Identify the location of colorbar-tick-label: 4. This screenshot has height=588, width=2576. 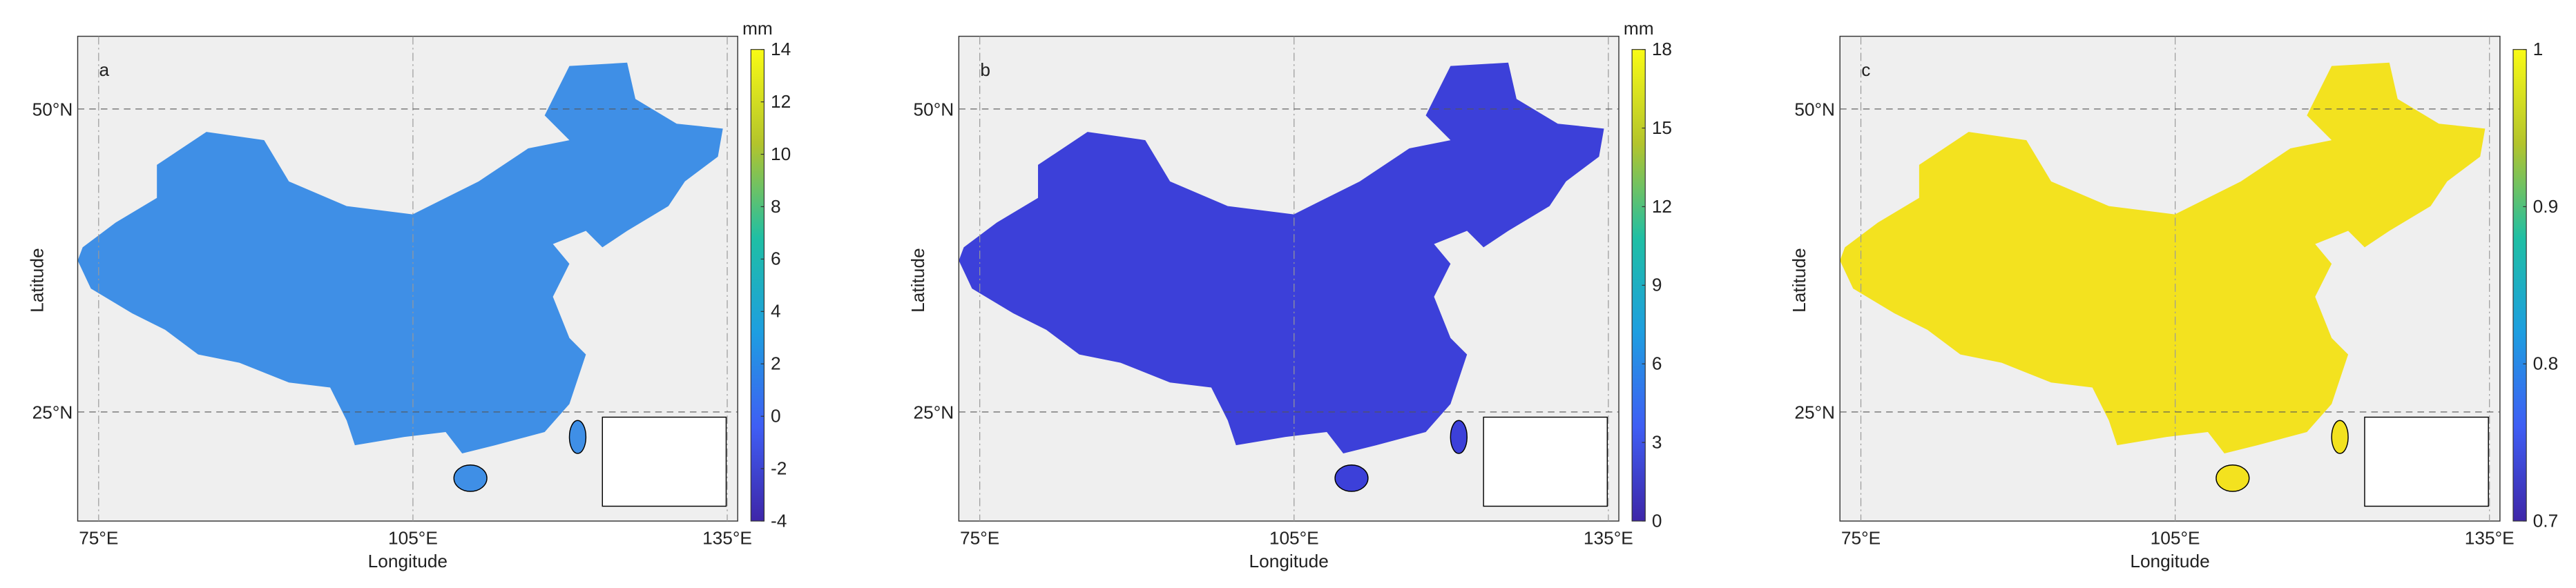
(776, 311).